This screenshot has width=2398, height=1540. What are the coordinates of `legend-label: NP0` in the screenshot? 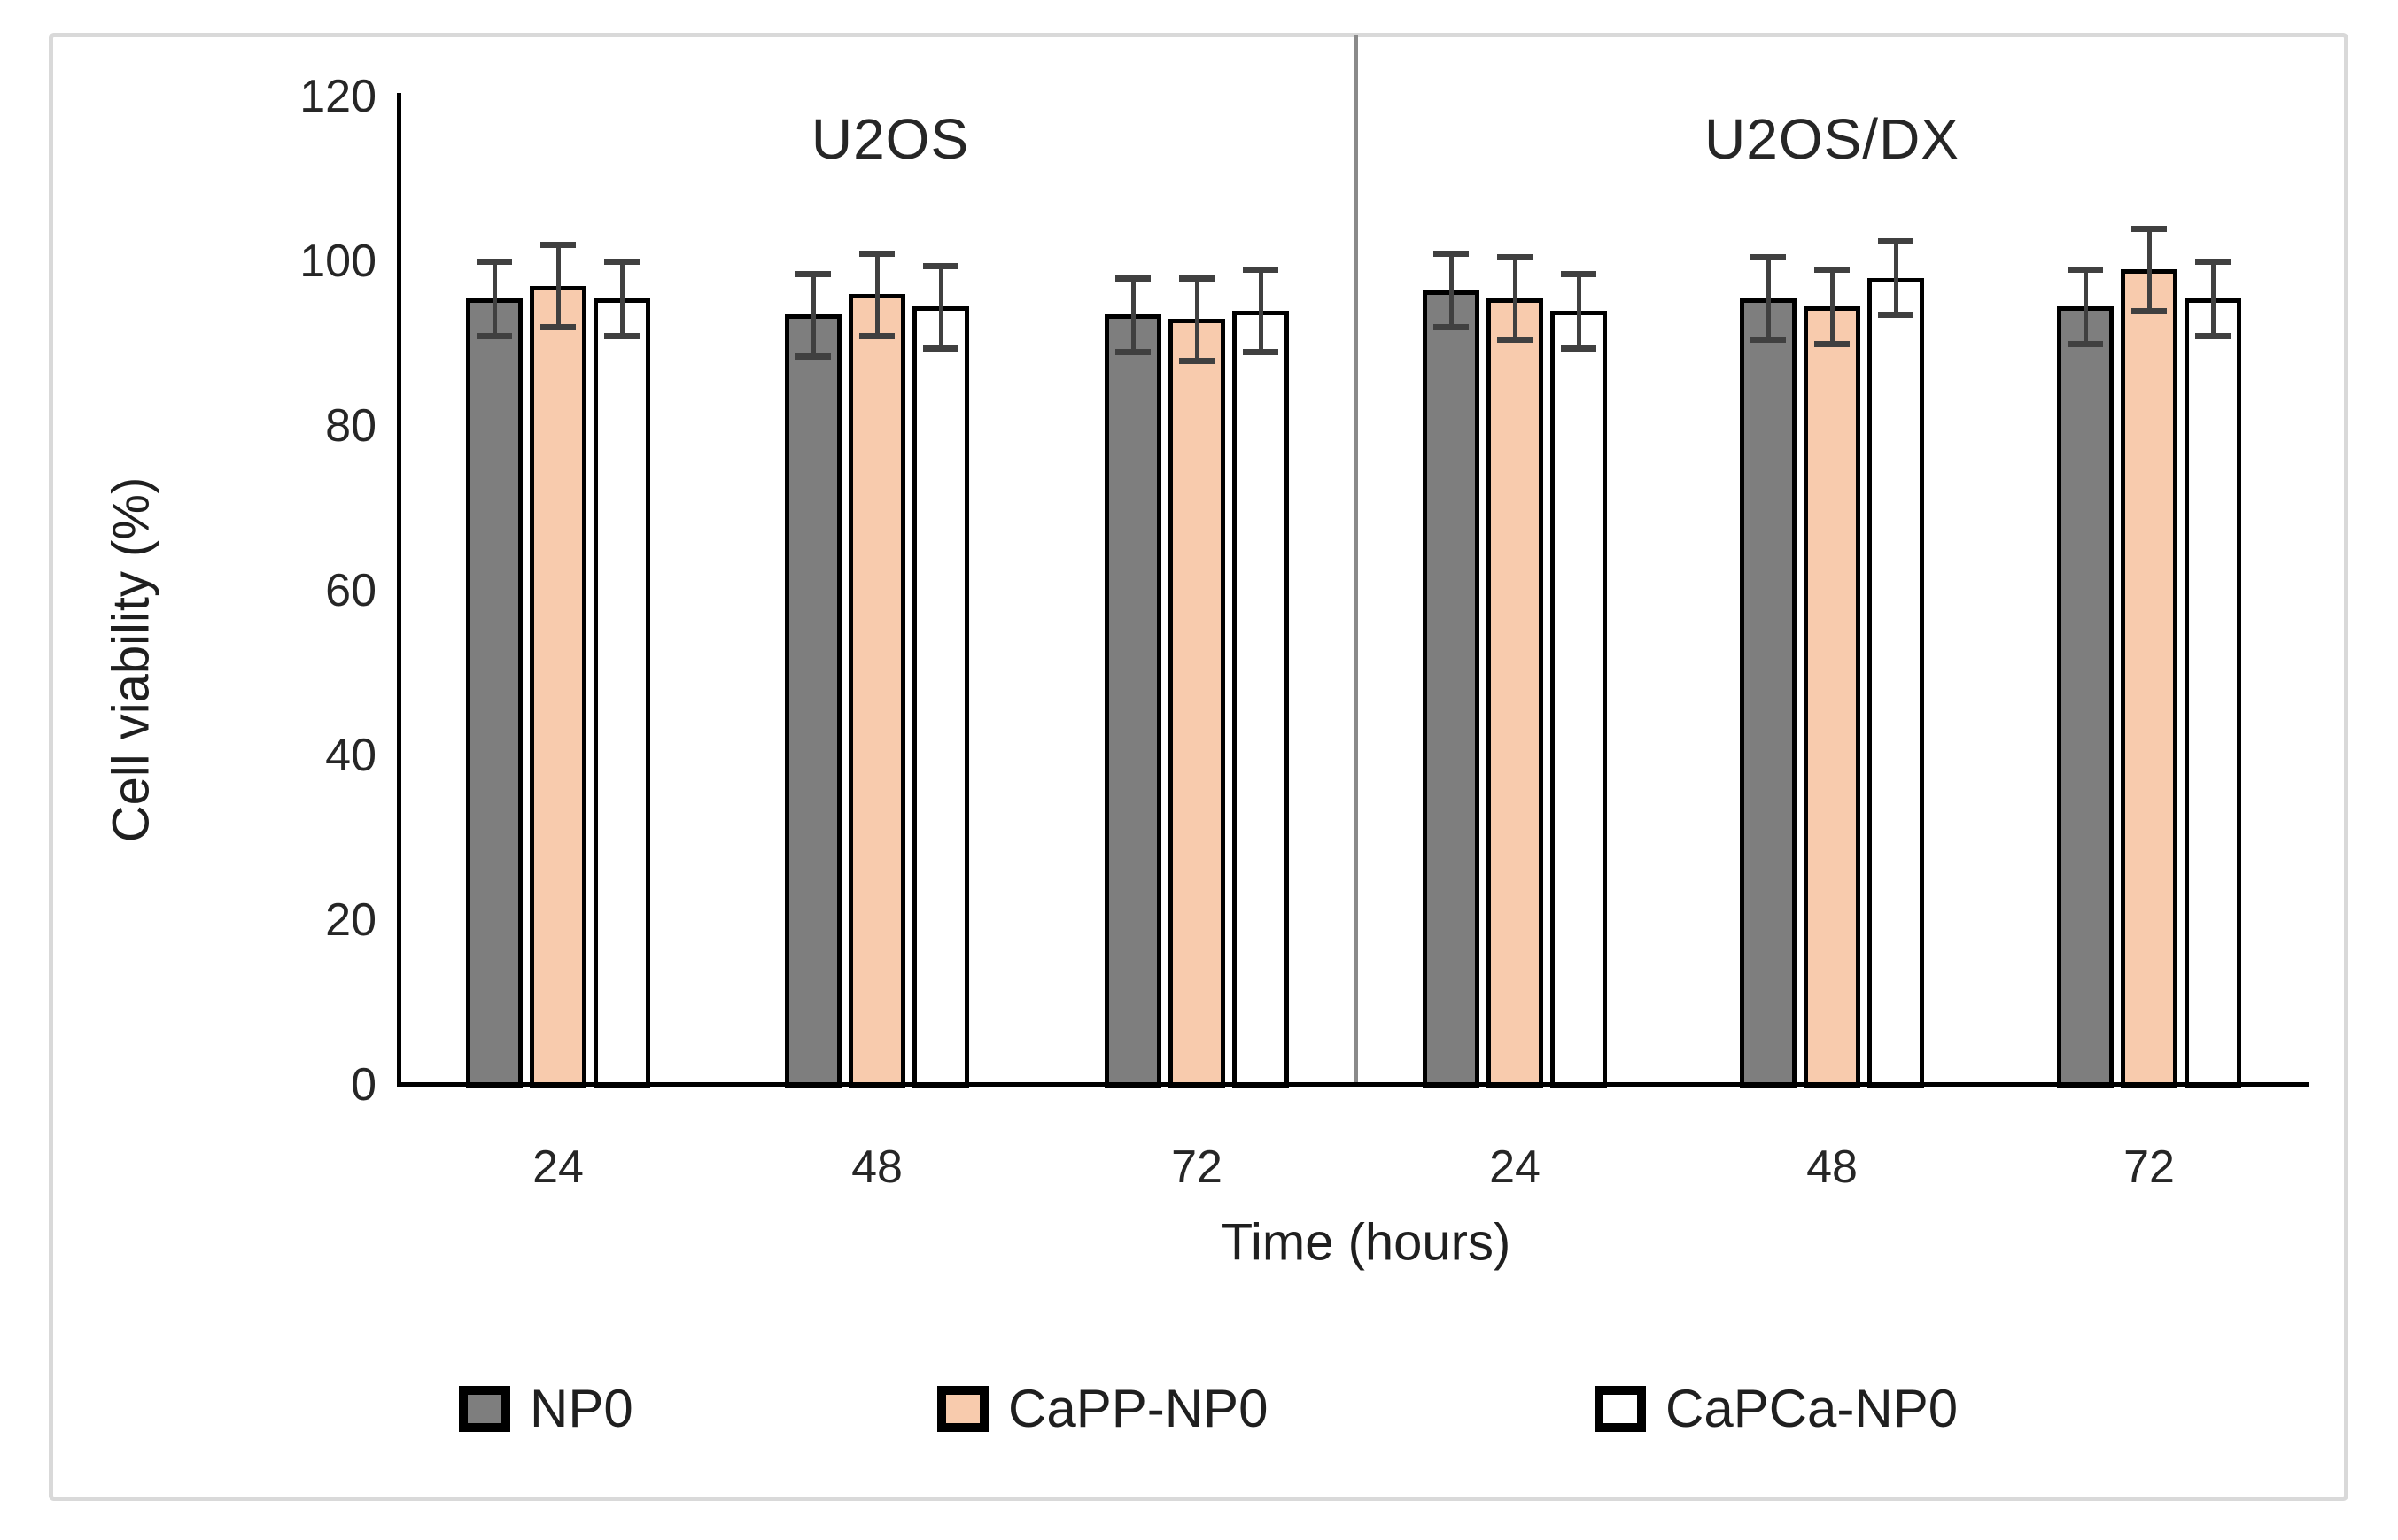 It's located at (581, 1408).